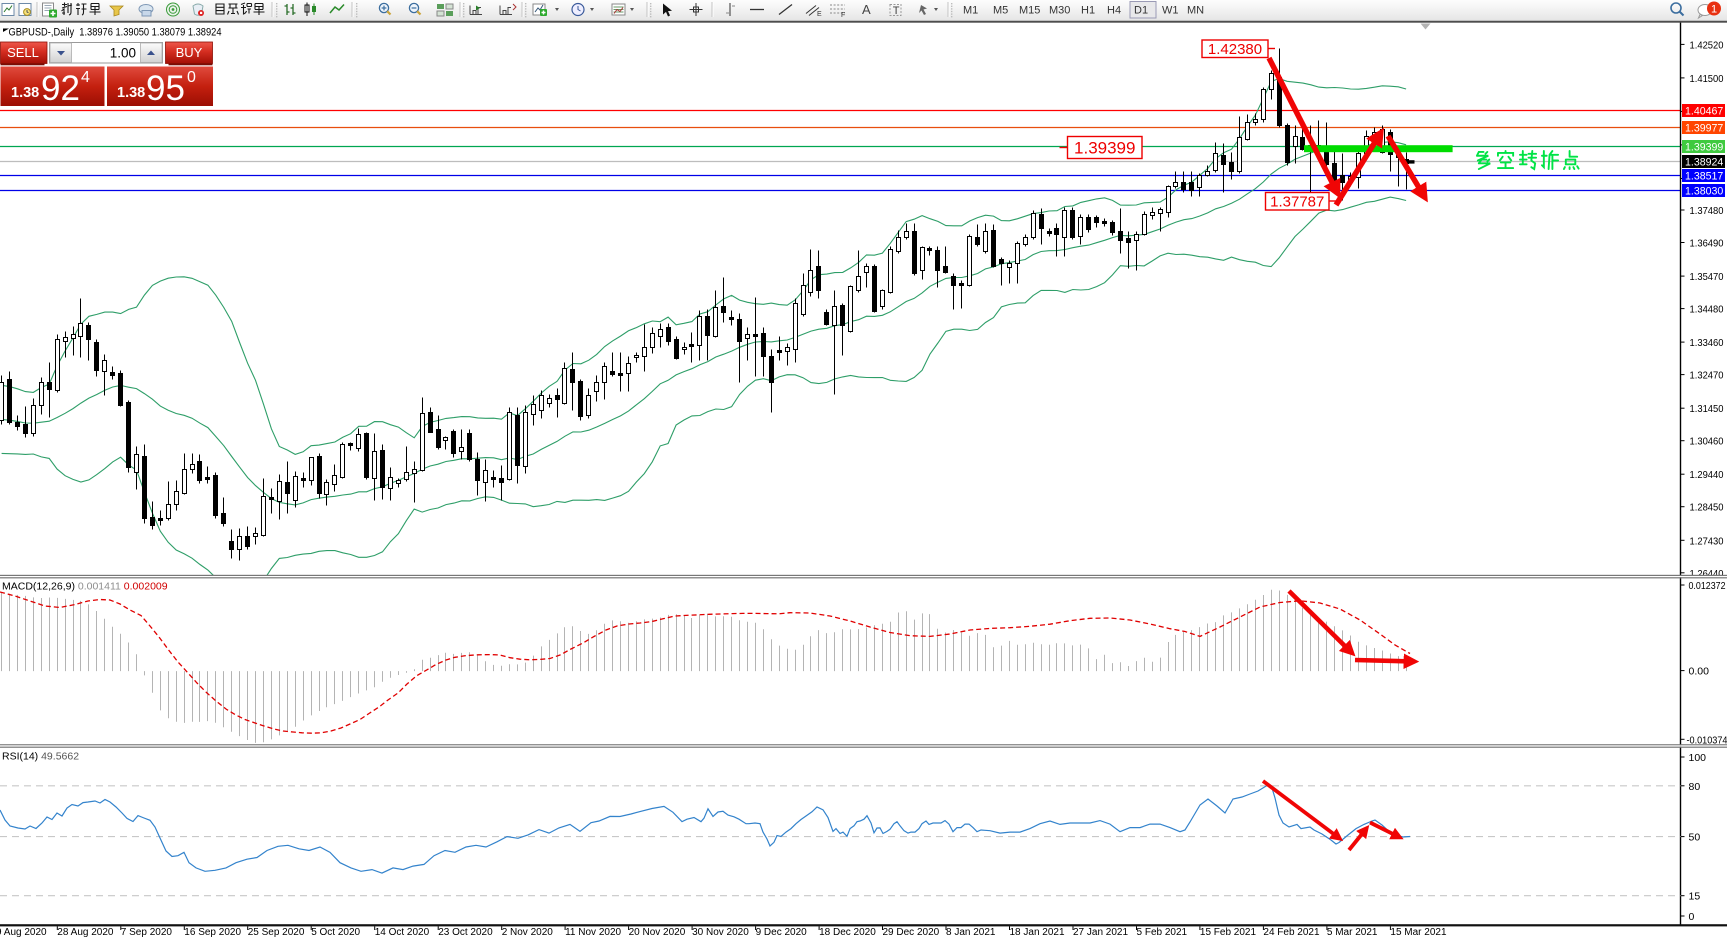  What do you see at coordinates (85, 587) in the screenshot?
I see `svg-text:MACD(12,26,9) 0.001411 0.00200: MACD(12,26,9) 0.001411 0.002009` at bounding box center [85, 587].